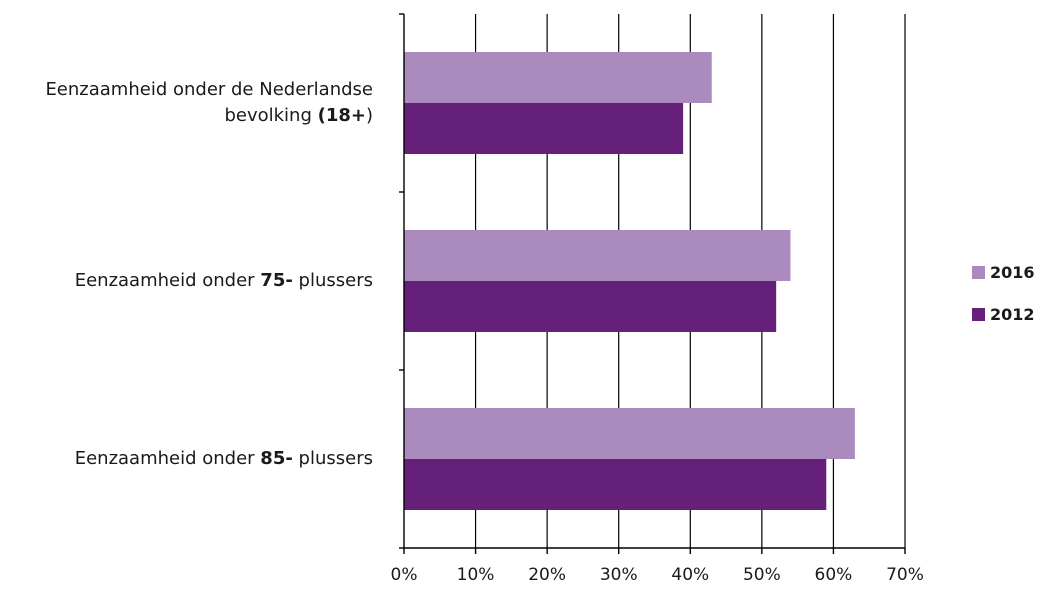  Describe the element at coordinates (762, 575) in the screenshot. I see `x-tick-label: 50%` at that location.